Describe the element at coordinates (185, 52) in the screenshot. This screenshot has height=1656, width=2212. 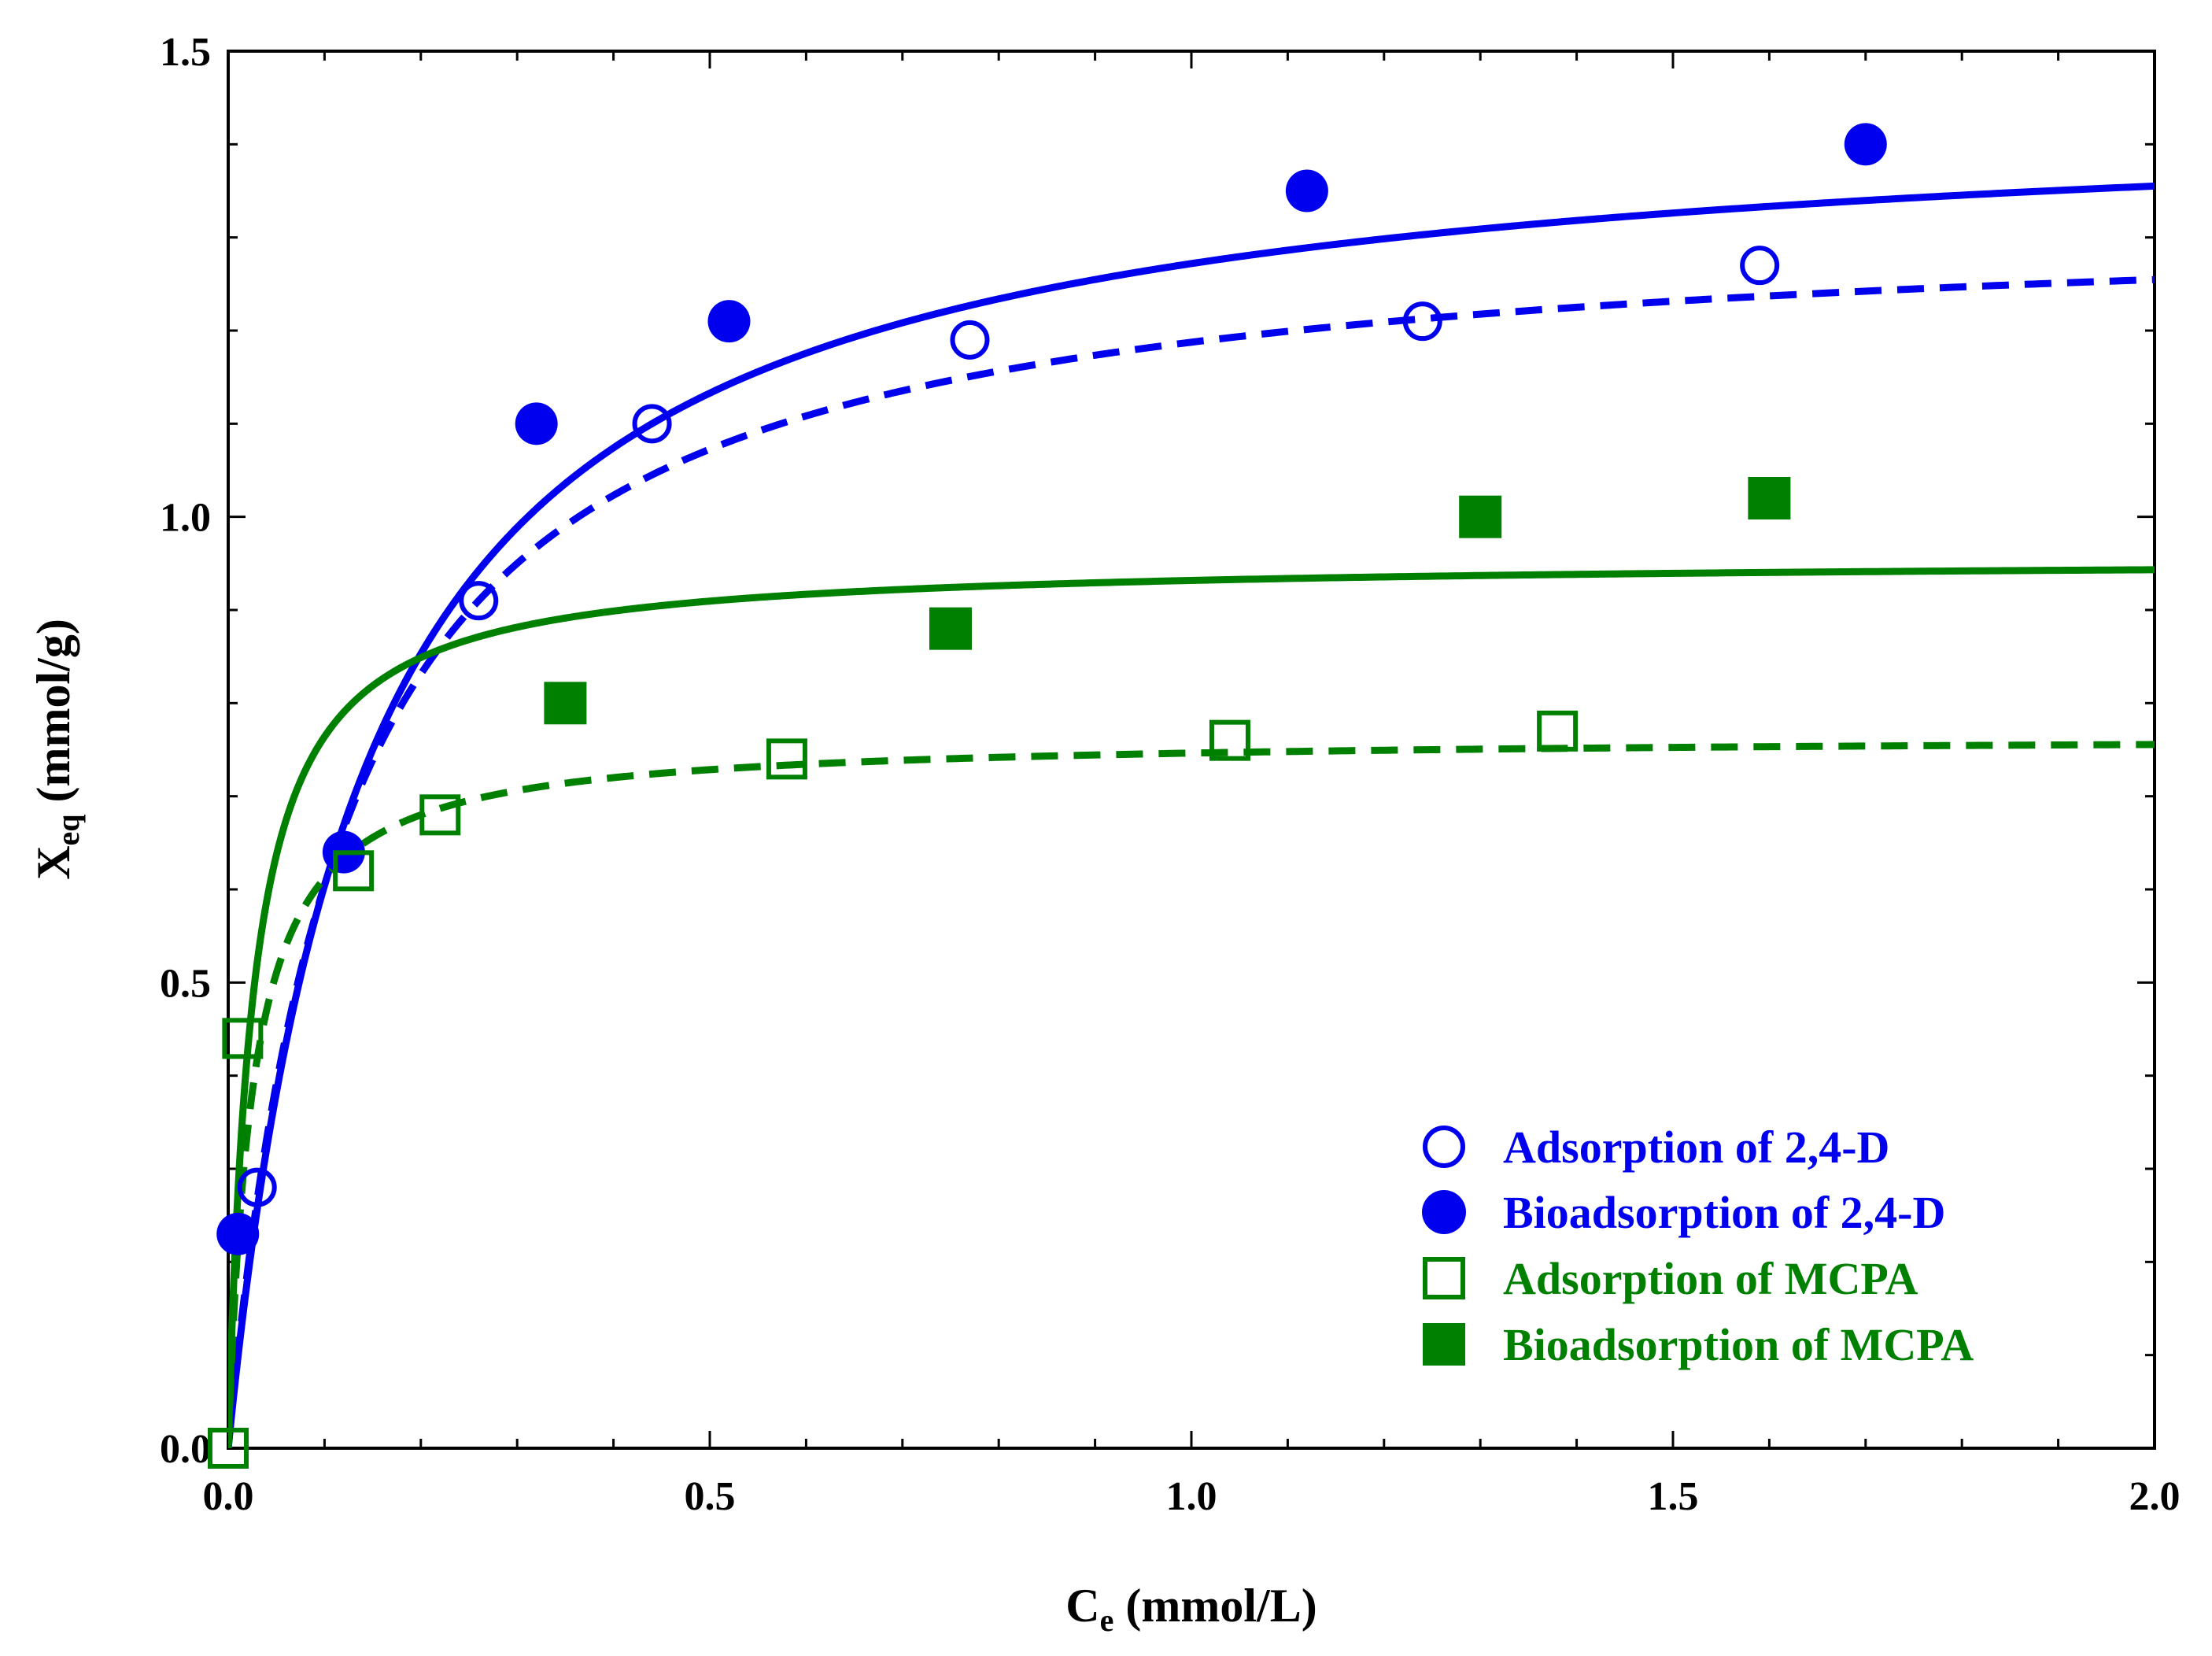
I see `y-tick-label: 1.5` at that location.